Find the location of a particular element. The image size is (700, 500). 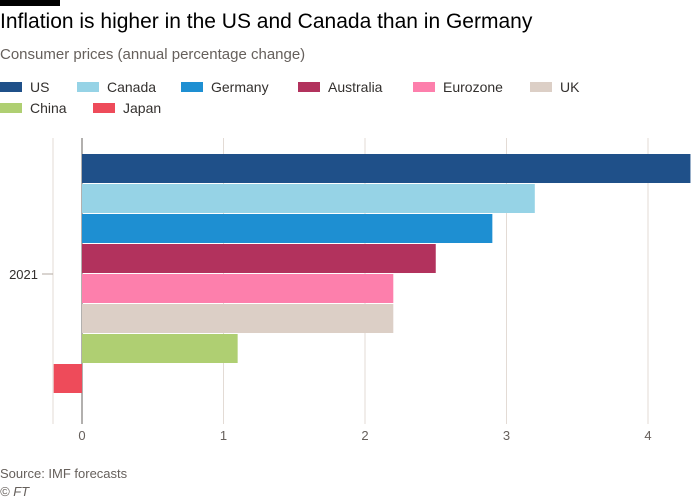

bar-canada is located at coordinates (308, 198).